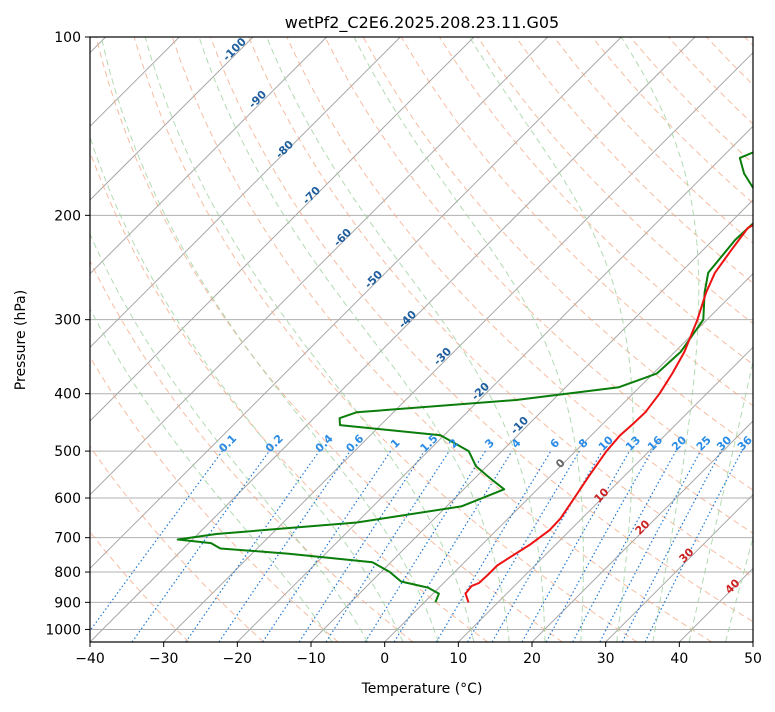 The height and width of the screenshot is (712, 775). I want to click on x-tick-label: −20, so click(238, 659).